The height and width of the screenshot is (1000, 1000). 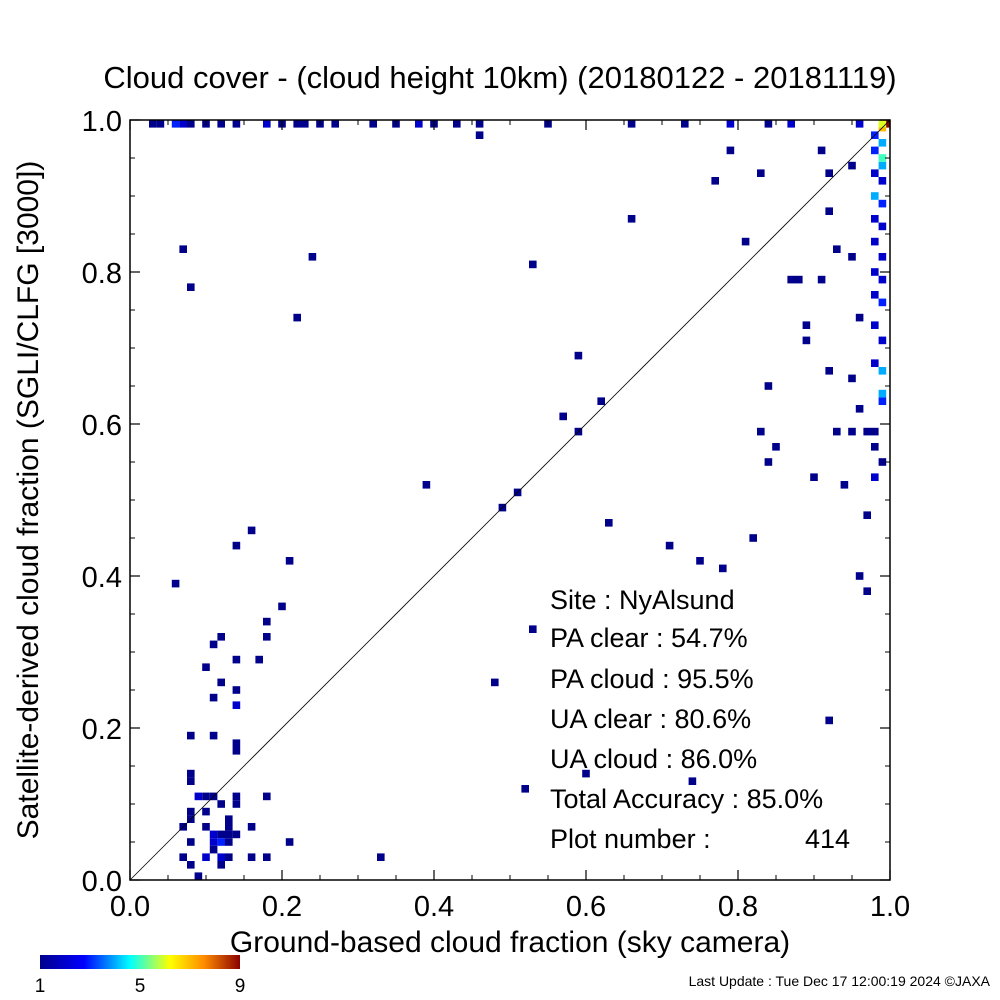 I want to click on x-tick-label: 0.4, so click(x=434, y=907).